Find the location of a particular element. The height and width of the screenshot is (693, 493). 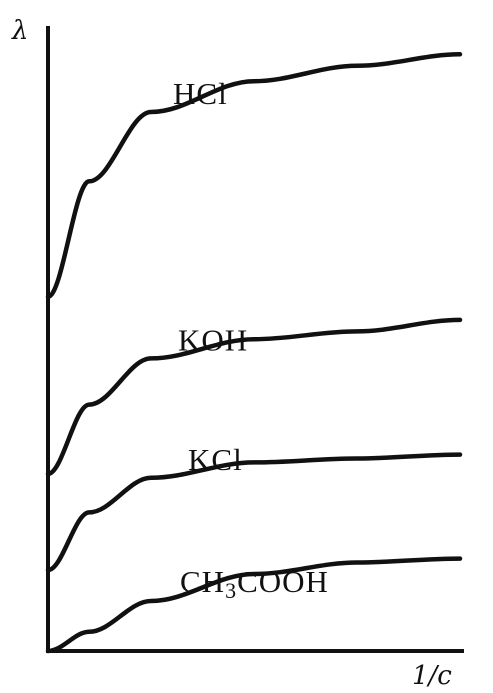

kcl-label: KCl is located at coordinates (215, 459).